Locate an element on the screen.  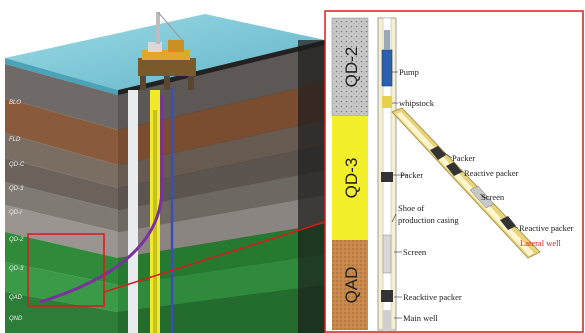
stratum-qnd is located at coordinates (61, 312).